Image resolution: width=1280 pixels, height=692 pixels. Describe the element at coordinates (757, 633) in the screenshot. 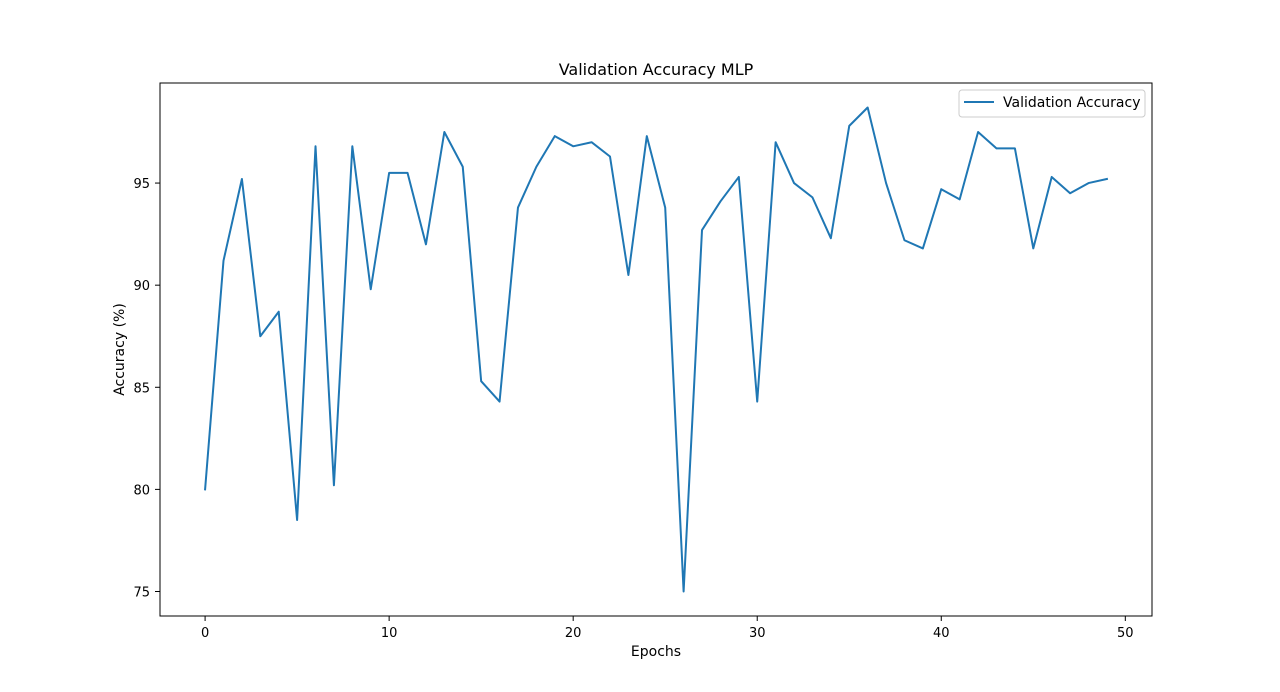

I see `x-tick-label: 30` at that location.